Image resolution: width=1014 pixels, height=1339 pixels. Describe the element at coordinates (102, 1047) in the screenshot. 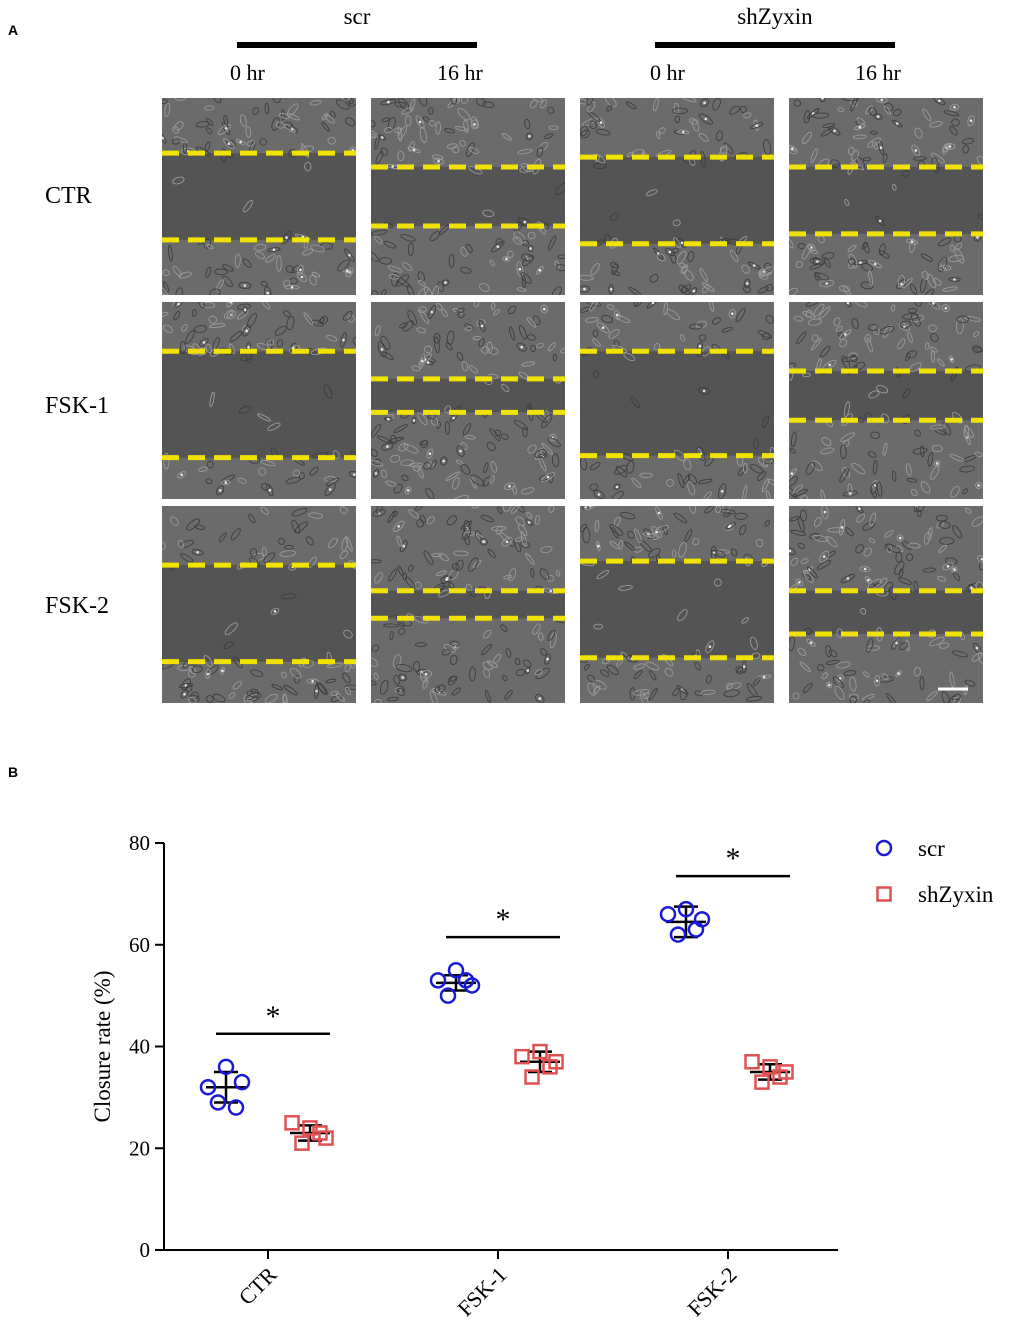

I see `y-axis-label: Closure rate (%)` at that location.